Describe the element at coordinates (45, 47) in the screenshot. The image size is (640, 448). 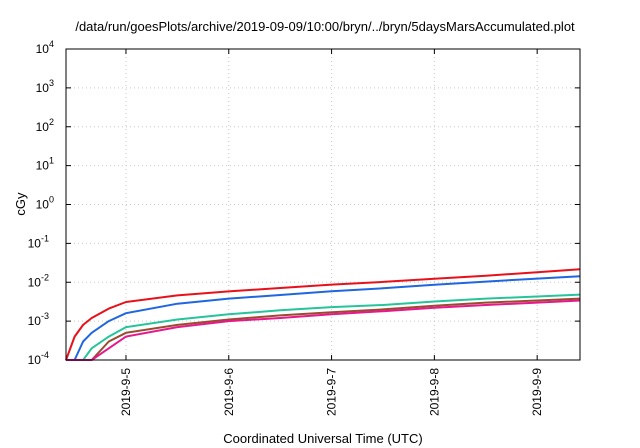
I see `y-tick-label: 10⁴` at that location.